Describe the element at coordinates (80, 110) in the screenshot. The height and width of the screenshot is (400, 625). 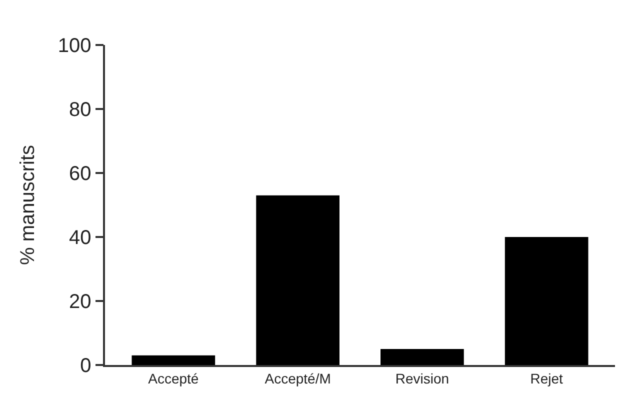
I see `y-tick-label: 80` at that location.